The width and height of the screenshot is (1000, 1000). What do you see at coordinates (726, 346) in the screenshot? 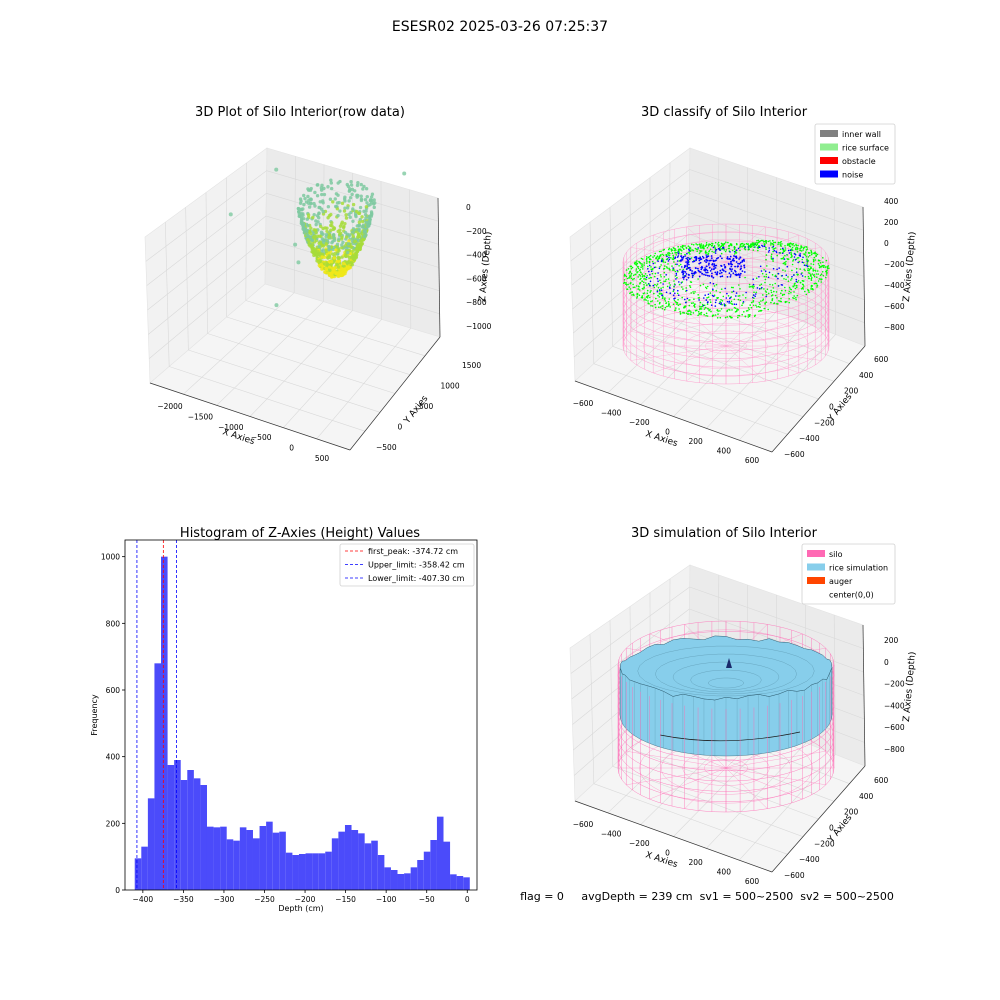
I see `silo-ring` at bounding box center [726, 346].